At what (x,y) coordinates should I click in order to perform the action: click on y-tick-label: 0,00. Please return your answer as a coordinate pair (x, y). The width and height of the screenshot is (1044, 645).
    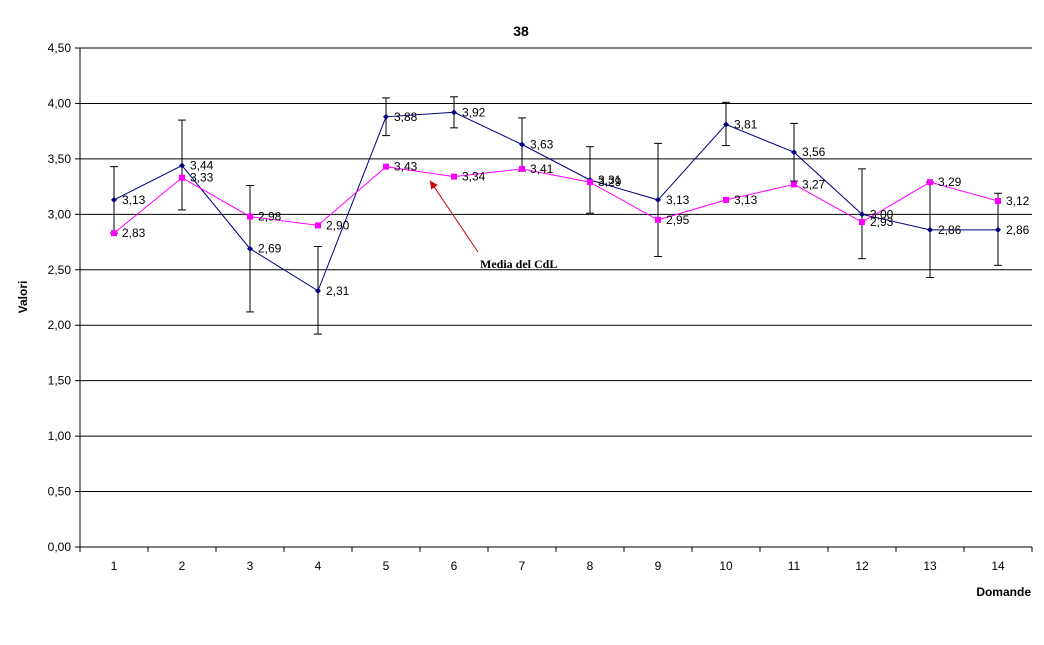
    Looking at the image, I should click on (60, 547).